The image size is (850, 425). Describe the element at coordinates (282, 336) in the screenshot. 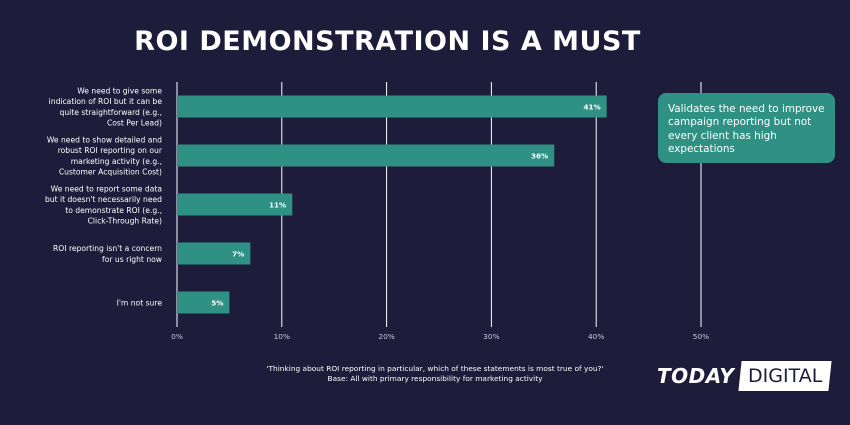

I see `x-tick-label: 10%` at that location.